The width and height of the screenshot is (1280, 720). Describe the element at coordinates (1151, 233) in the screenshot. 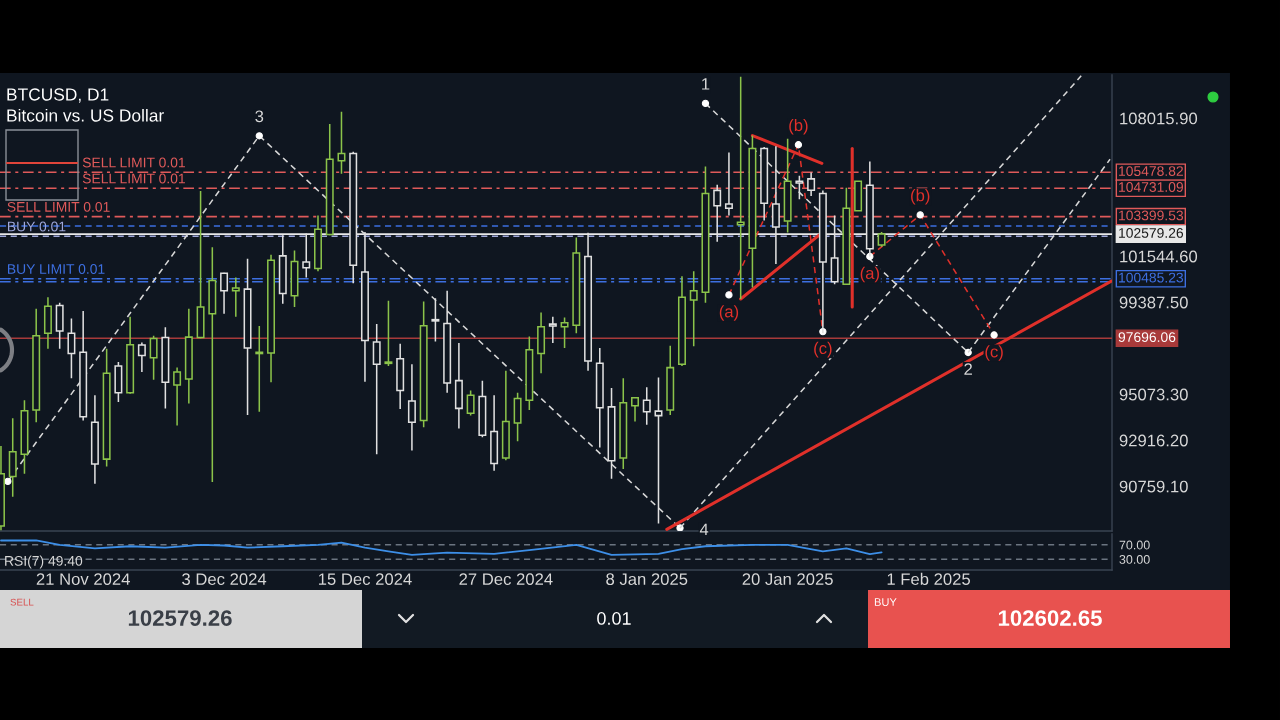

I see `ref-line-label: 102579.26` at that location.